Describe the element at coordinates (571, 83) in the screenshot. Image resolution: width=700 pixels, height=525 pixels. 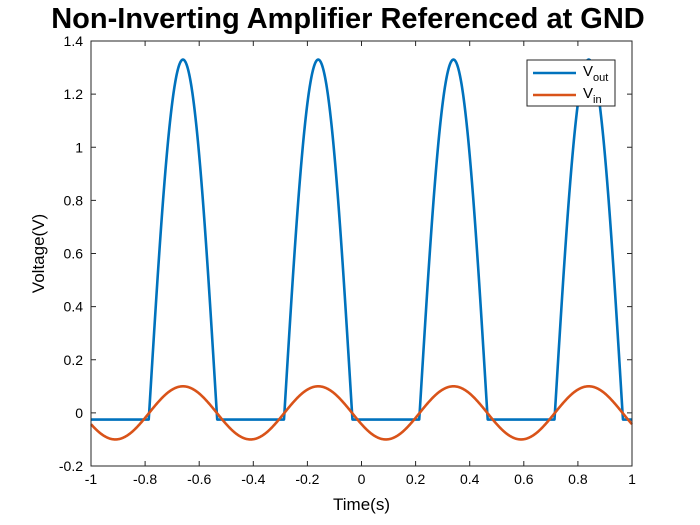
I see `legend-box` at that location.